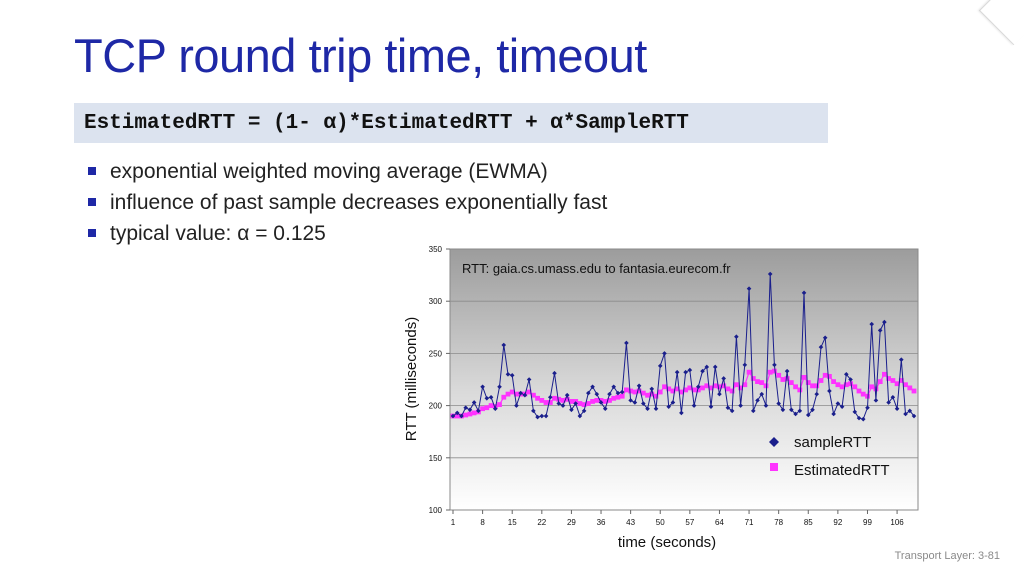 The width and height of the screenshot is (1024, 574). What do you see at coordinates (1001, 23) in the screenshot?
I see `page-corner-fold` at bounding box center [1001, 23].